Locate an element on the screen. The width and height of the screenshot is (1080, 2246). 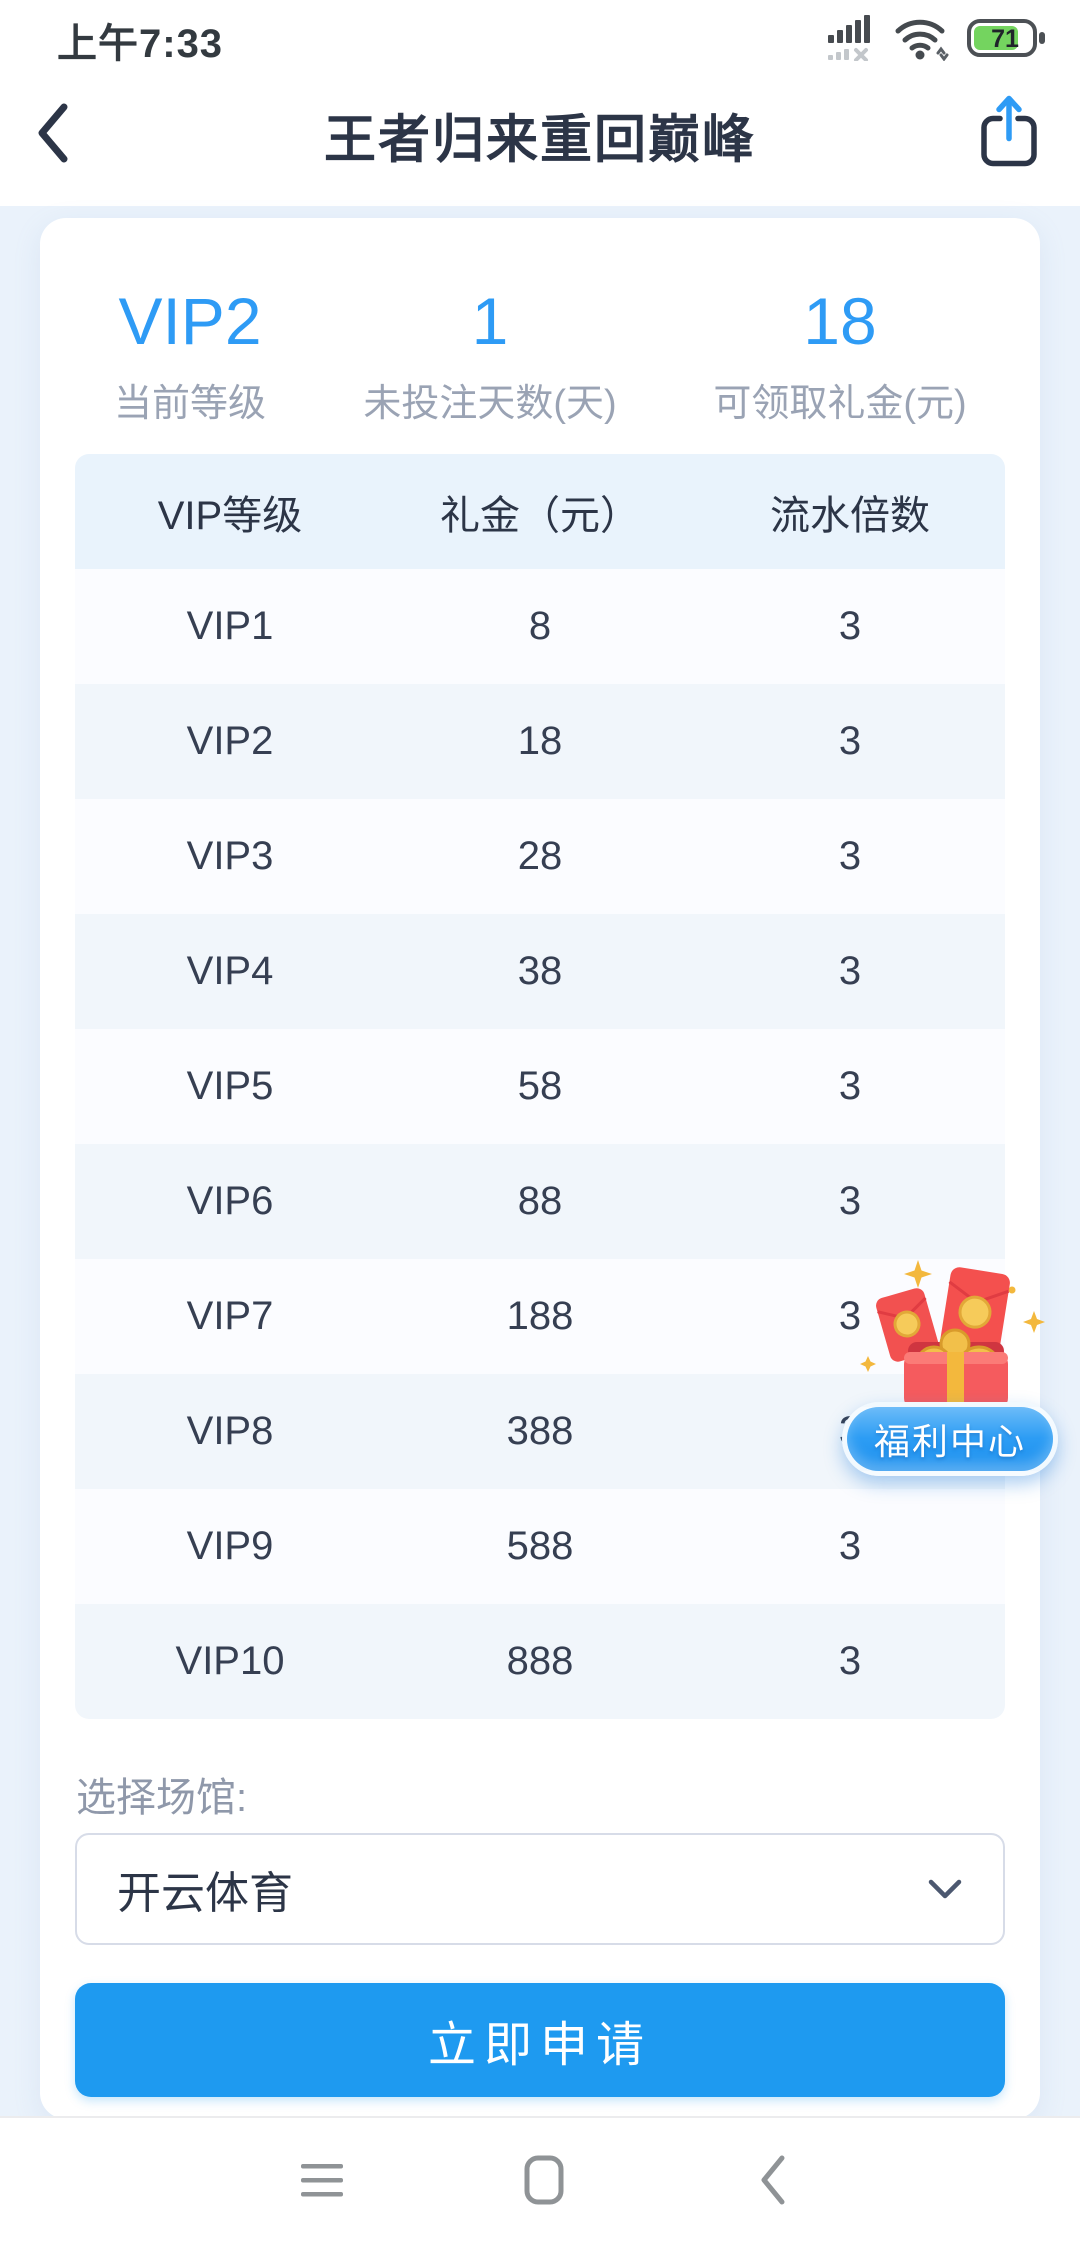
cell-bonus: 588 is located at coordinates (540, 1546).